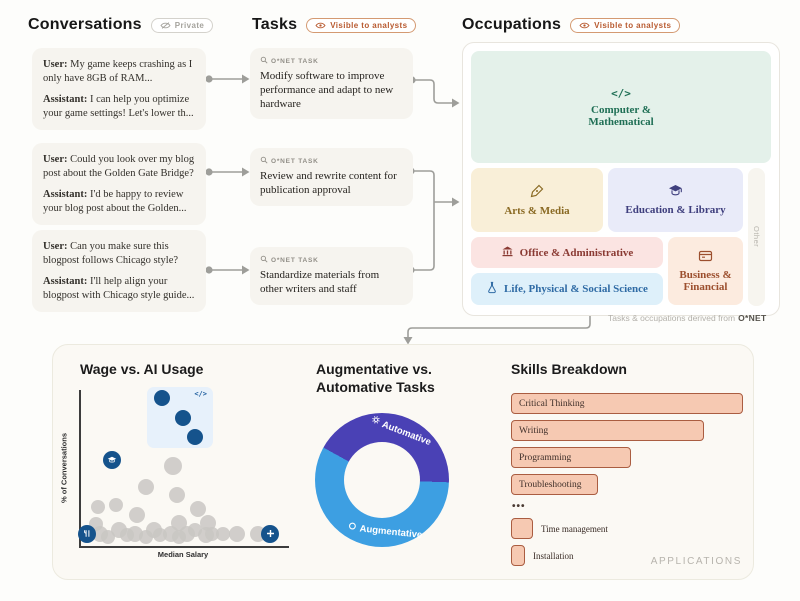  Describe the element at coordinates (85, 24) in the screenshot. I see `conversations-title: Conversations` at that location.